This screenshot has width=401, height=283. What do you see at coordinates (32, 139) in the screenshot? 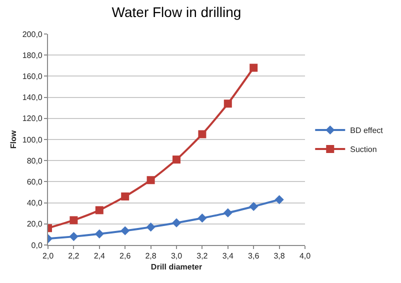
I see `y-tick-label: 100,0` at bounding box center [32, 139].